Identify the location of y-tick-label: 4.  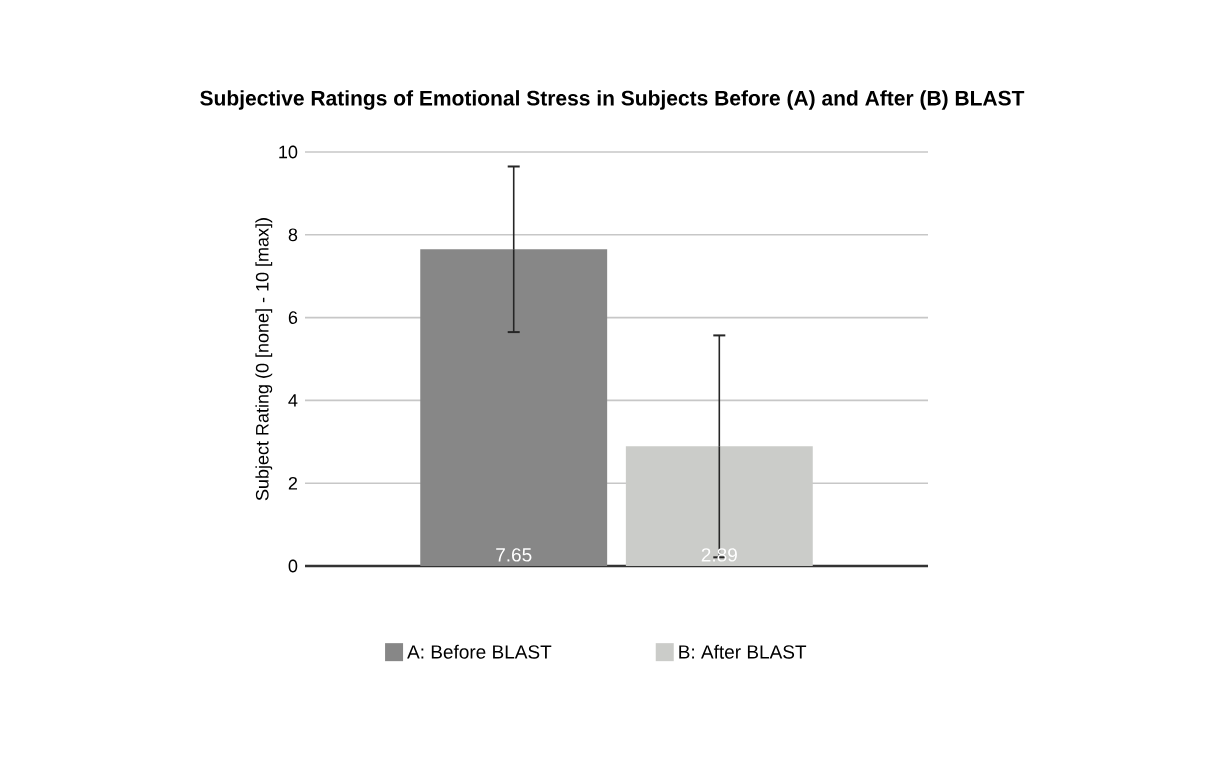
(293, 400).